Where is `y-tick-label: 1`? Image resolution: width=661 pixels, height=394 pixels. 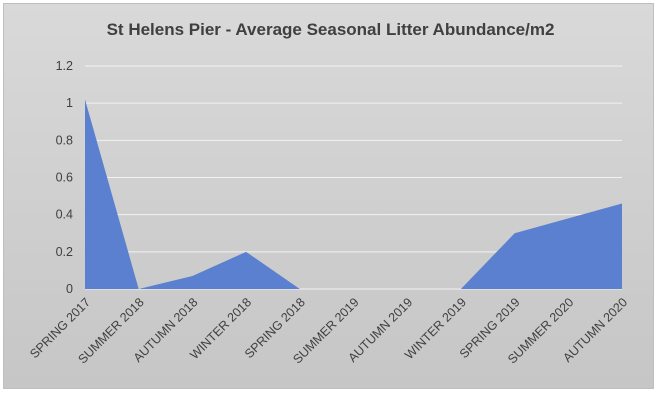
y-tick-label: 1 is located at coordinates (69, 103).